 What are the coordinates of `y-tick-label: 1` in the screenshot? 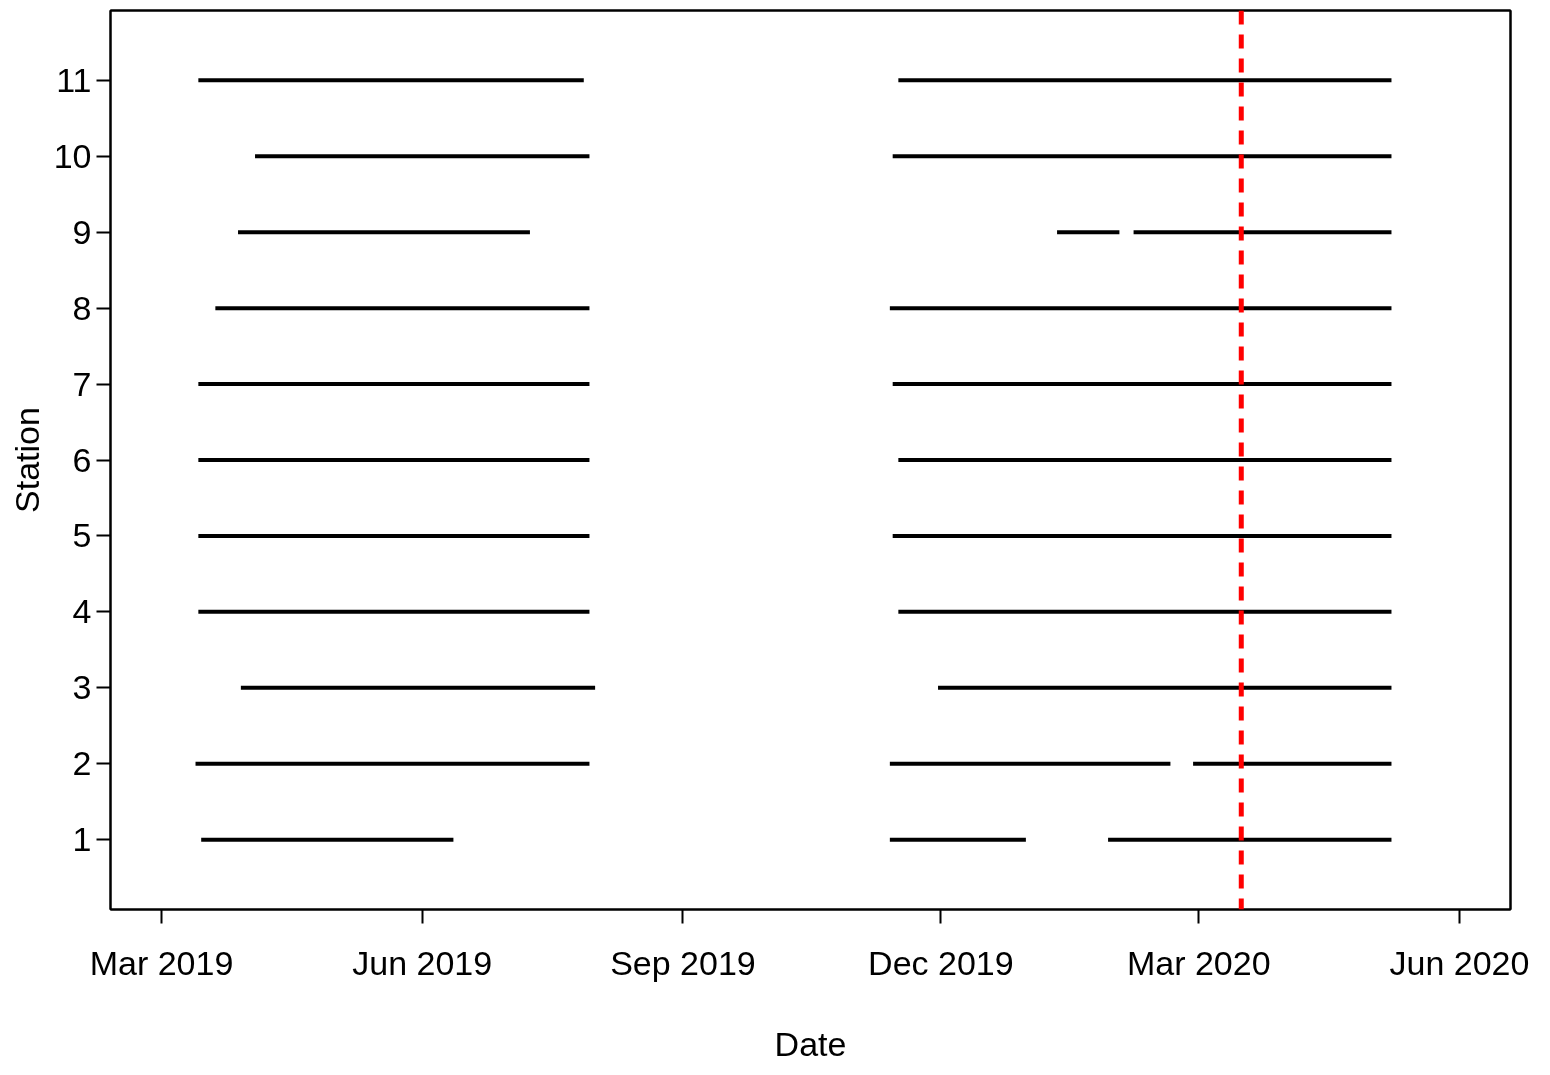 It's located at (82, 839).